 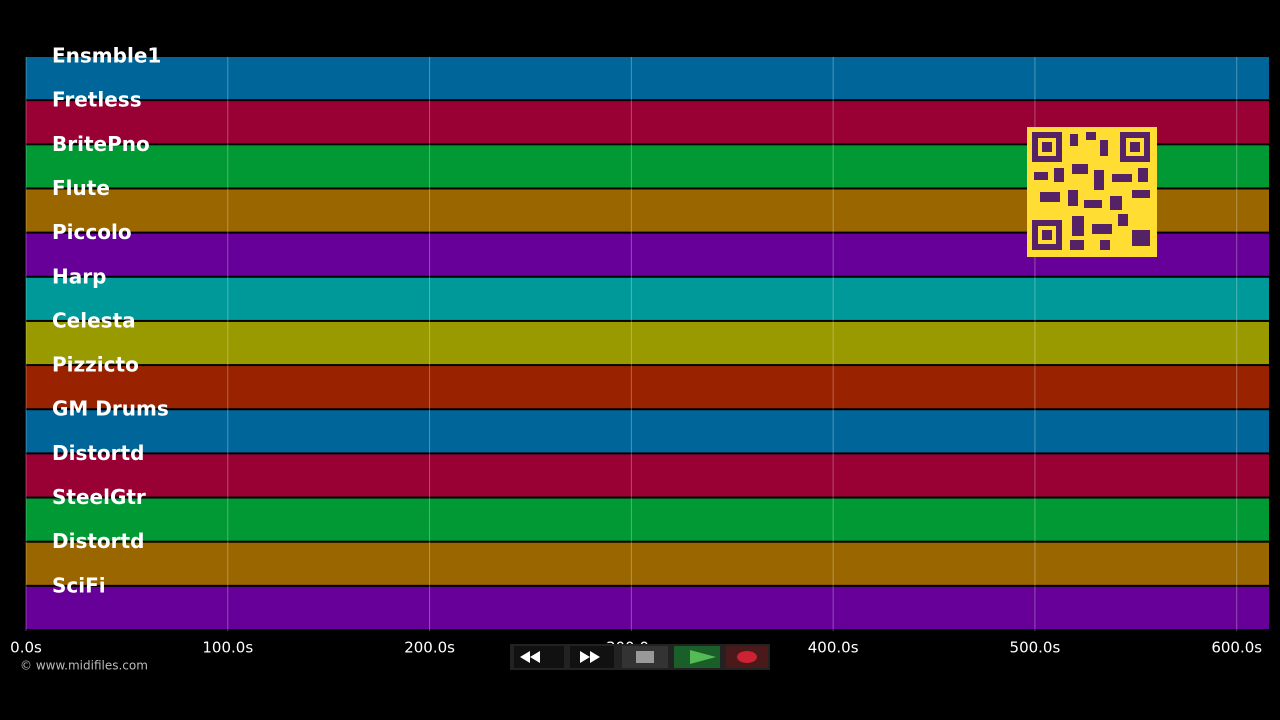 What do you see at coordinates (26, 648) in the screenshot?
I see `x-tick-label: 0.0s` at bounding box center [26, 648].